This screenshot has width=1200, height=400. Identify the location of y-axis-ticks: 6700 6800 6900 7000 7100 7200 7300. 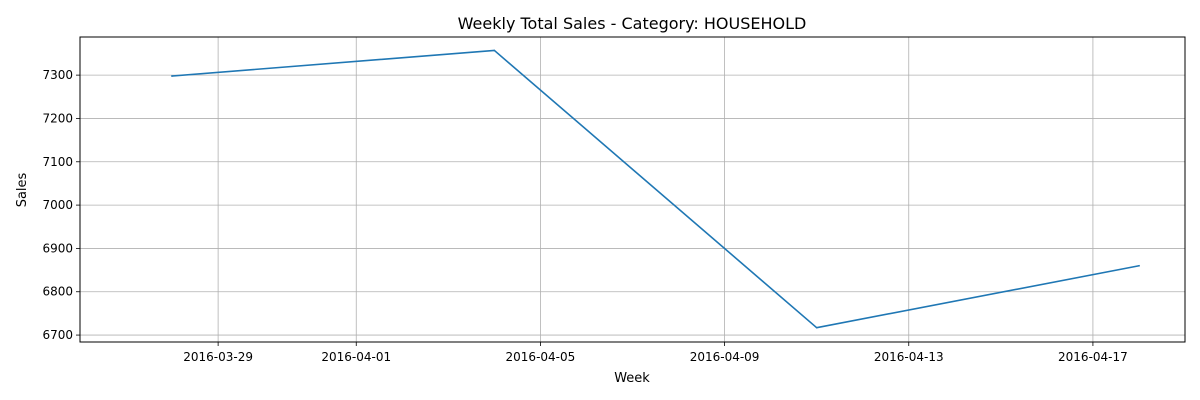
(61, 205).